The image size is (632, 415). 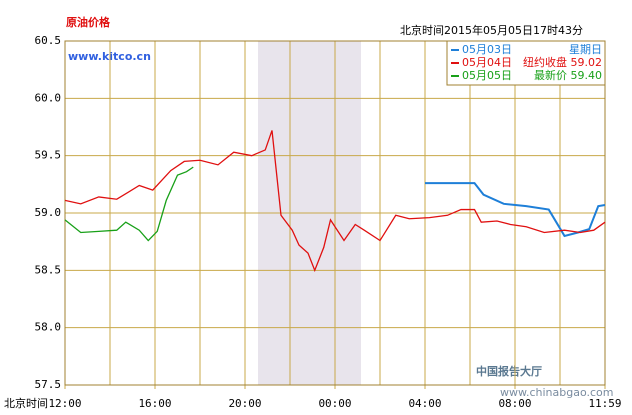 I want to click on legend-label: 05月04日, so click(x=487, y=62).